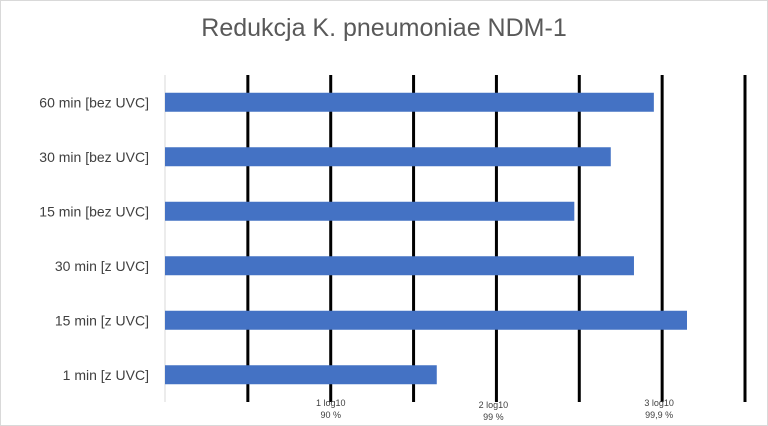 This screenshot has height=426, width=768. Describe the element at coordinates (659, 403) in the screenshot. I see `tick-label-3-log: 3 log10` at that location.